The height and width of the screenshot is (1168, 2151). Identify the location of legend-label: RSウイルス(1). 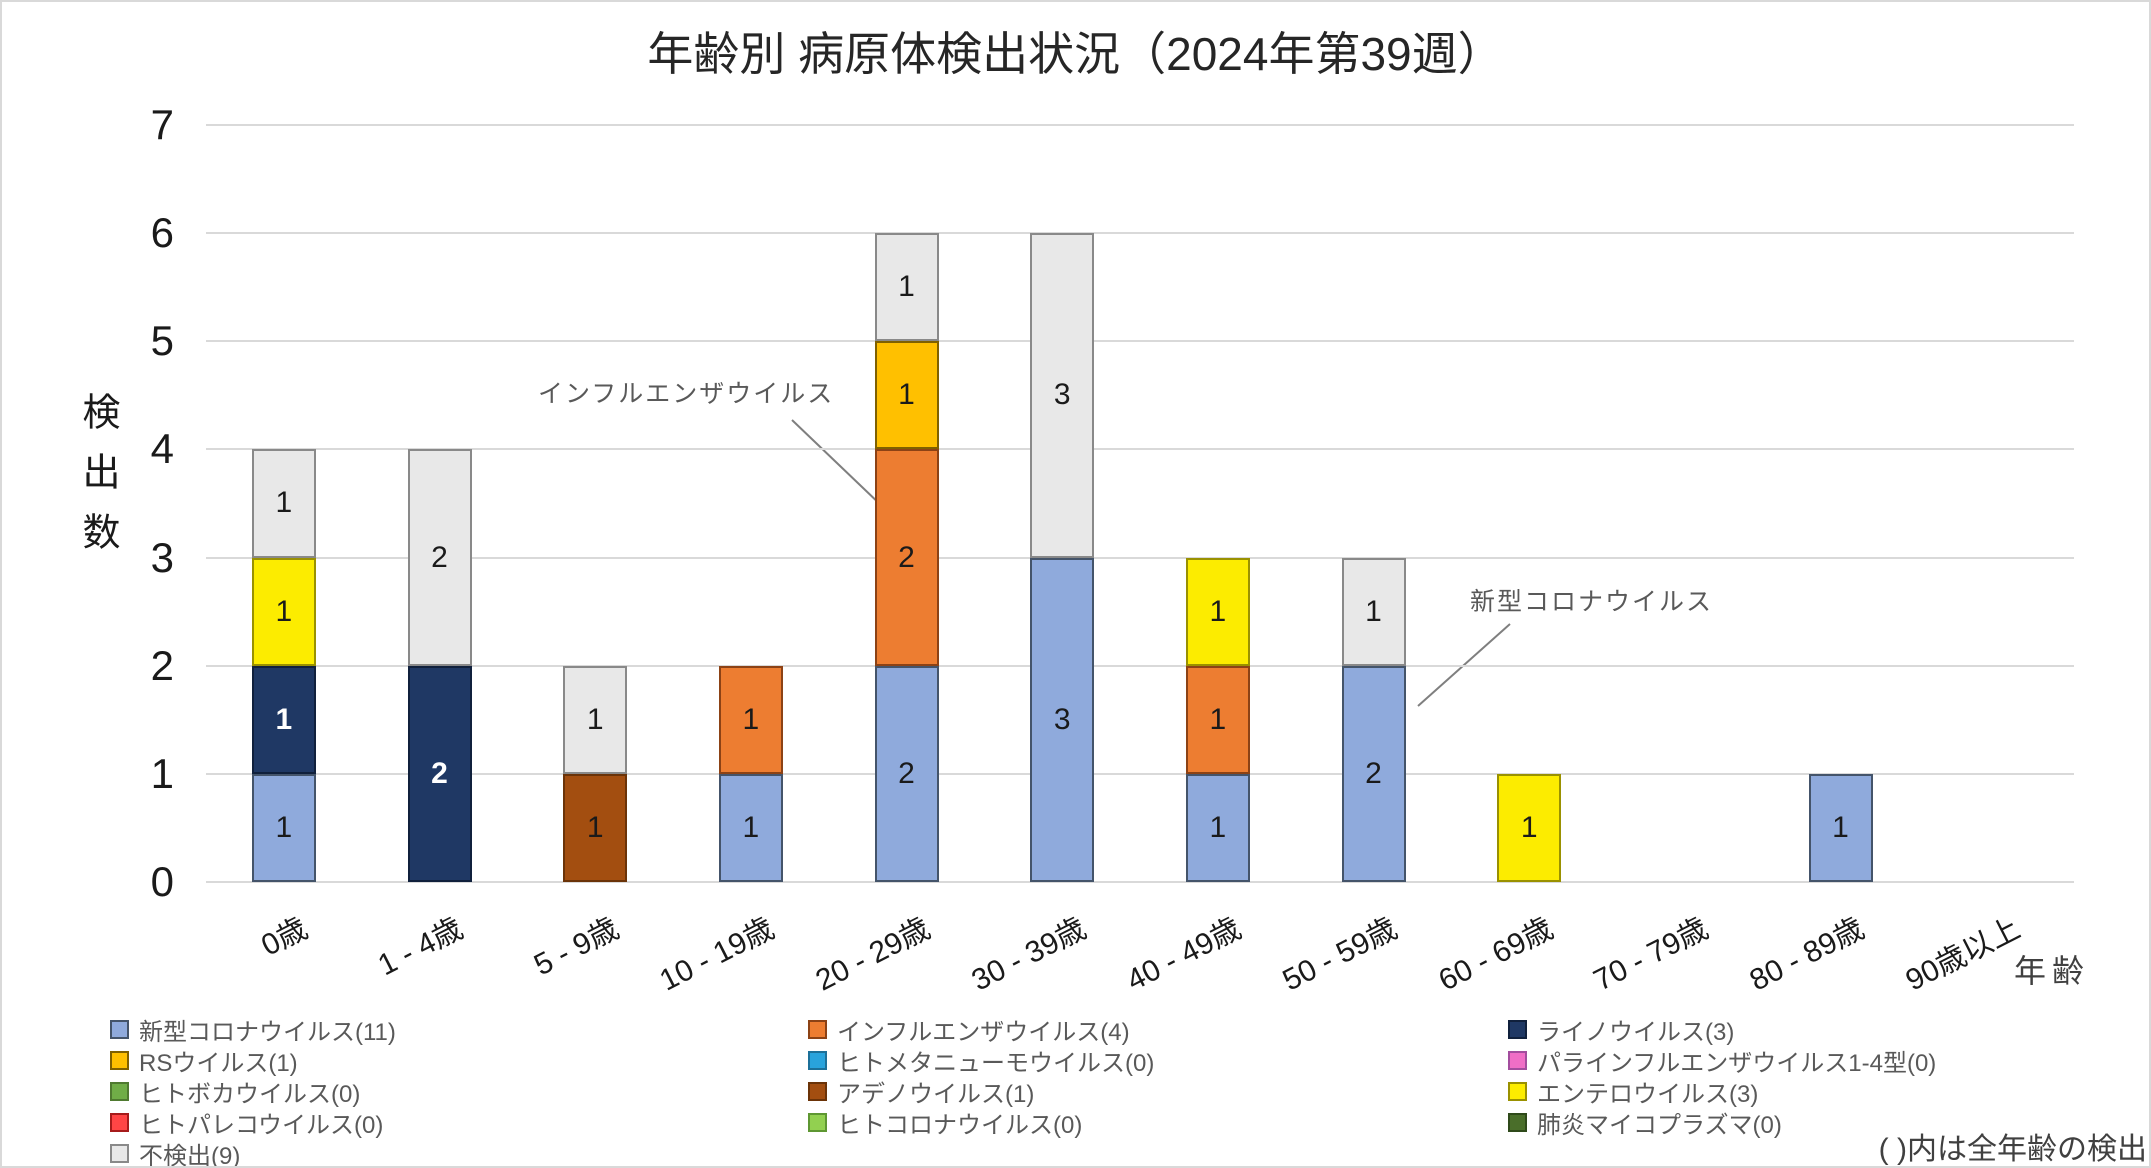
(218, 1063).